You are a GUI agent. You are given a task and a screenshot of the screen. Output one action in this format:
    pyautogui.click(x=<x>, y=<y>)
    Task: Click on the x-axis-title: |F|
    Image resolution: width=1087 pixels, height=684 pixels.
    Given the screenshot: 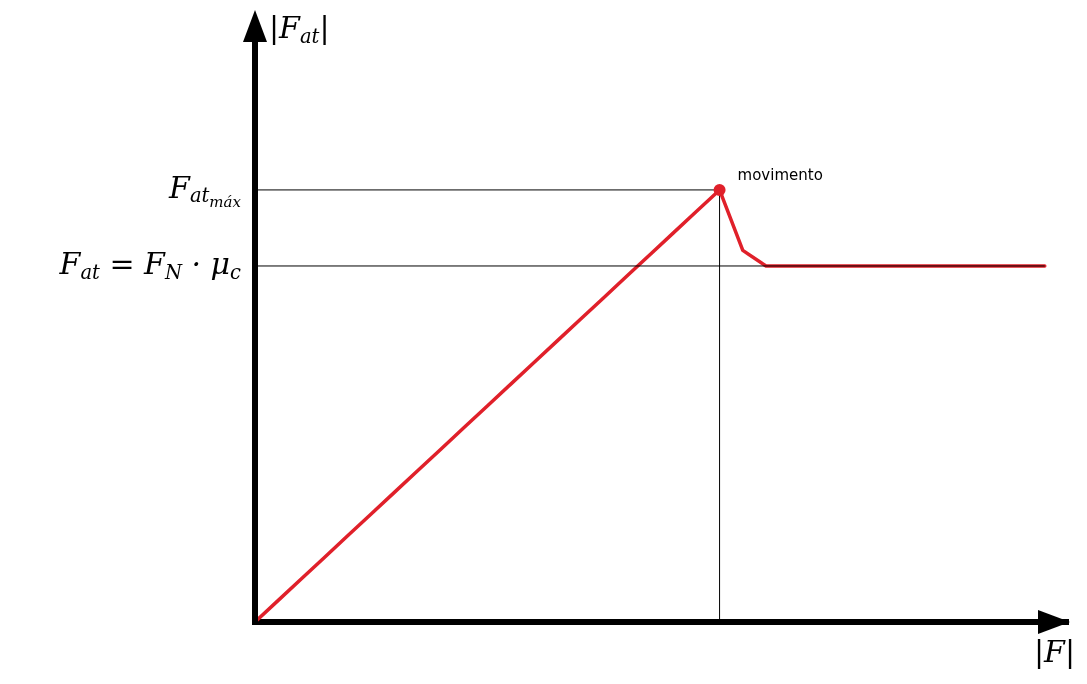 What is the action you would take?
    pyautogui.click(x=1054, y=651)
    